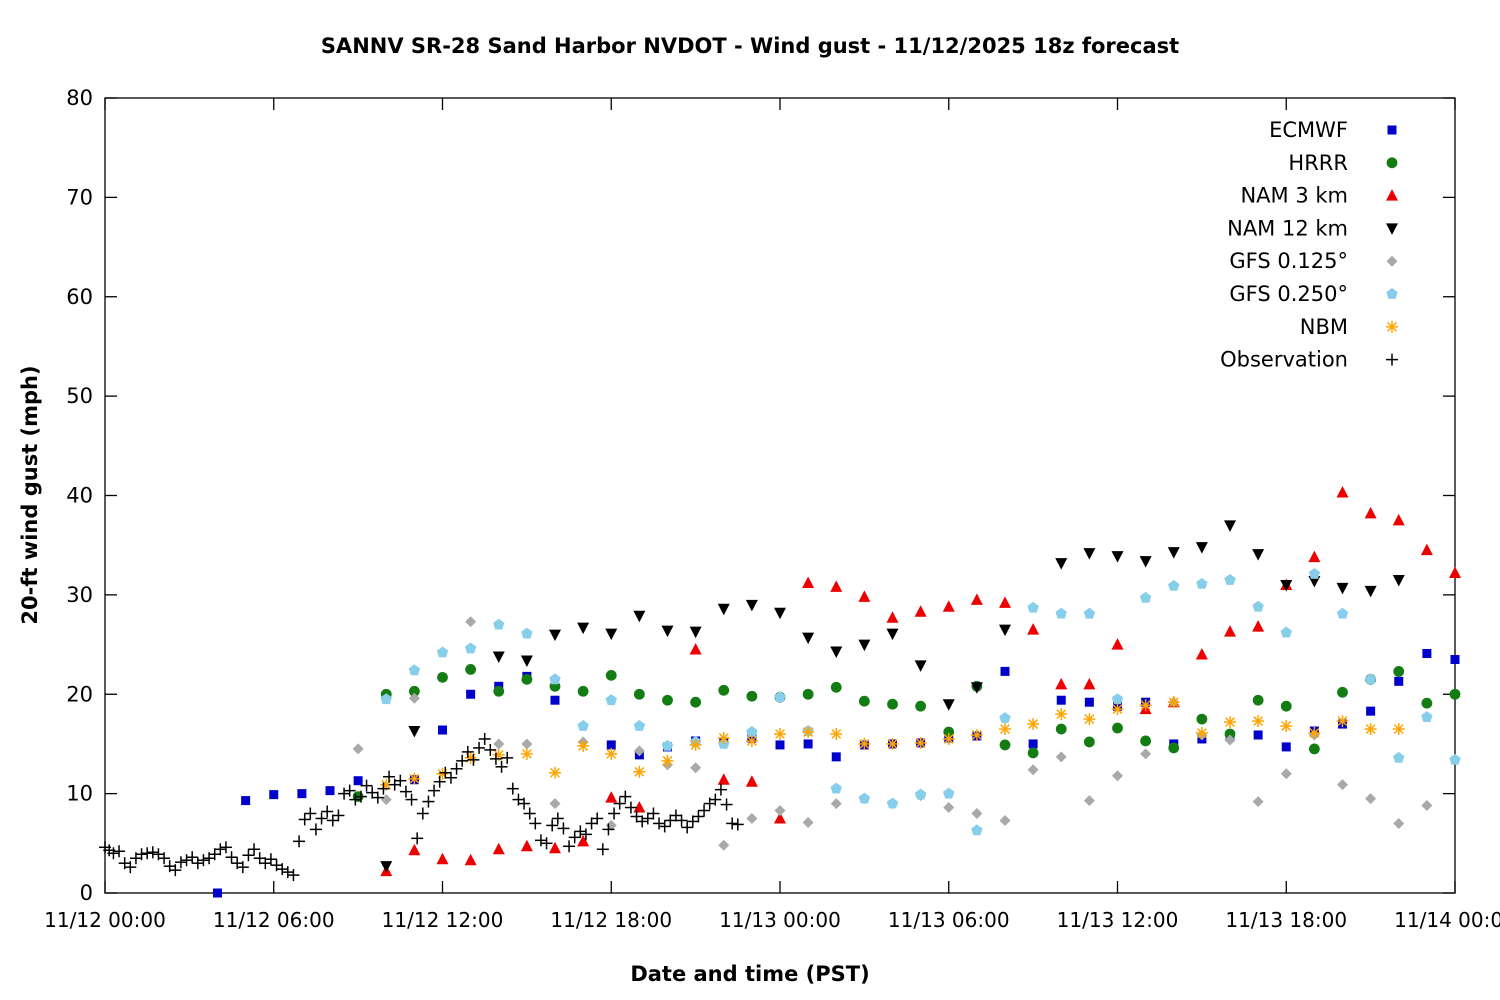  Describe the element at coordinates (1309, 360) in the screenshot. I see `legend-observation: Observation` at that location.